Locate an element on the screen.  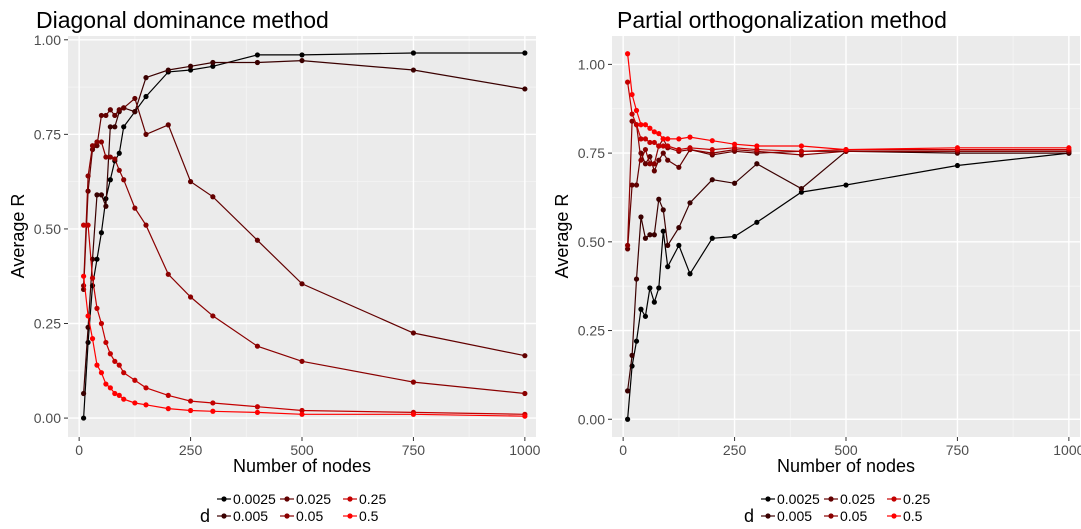
y-tick-label: 0.00 is located at coordinates (47, 418).